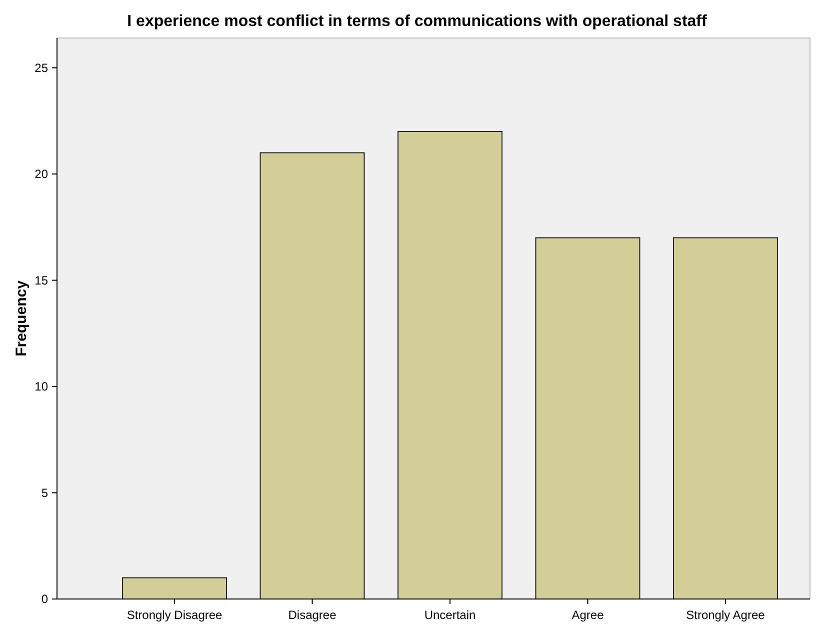  Describe the element at coordinates (41, 67) in the screenshot. I see `y-tick-label: 25` at that location.